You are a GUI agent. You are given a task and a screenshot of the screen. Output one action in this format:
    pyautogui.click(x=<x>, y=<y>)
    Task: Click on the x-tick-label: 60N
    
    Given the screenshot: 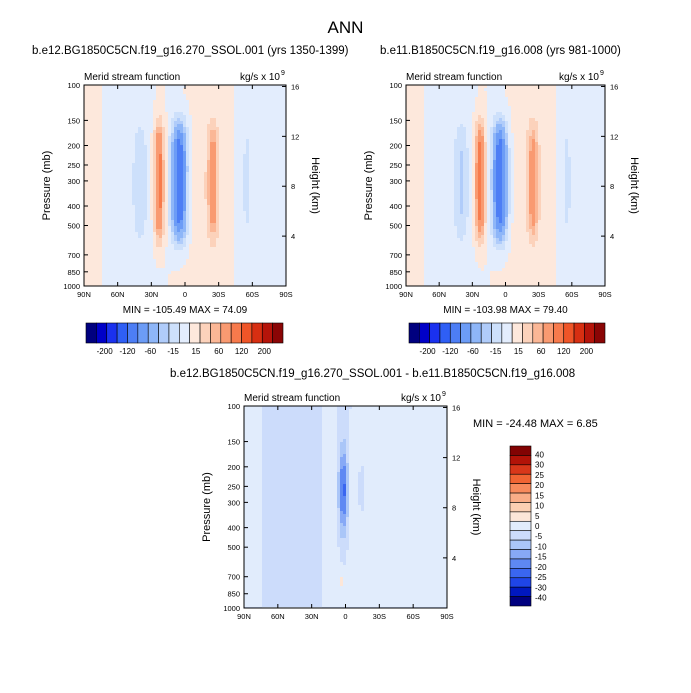 What is the action you would take?
    pyautogui.click(x=278, y=616)
    